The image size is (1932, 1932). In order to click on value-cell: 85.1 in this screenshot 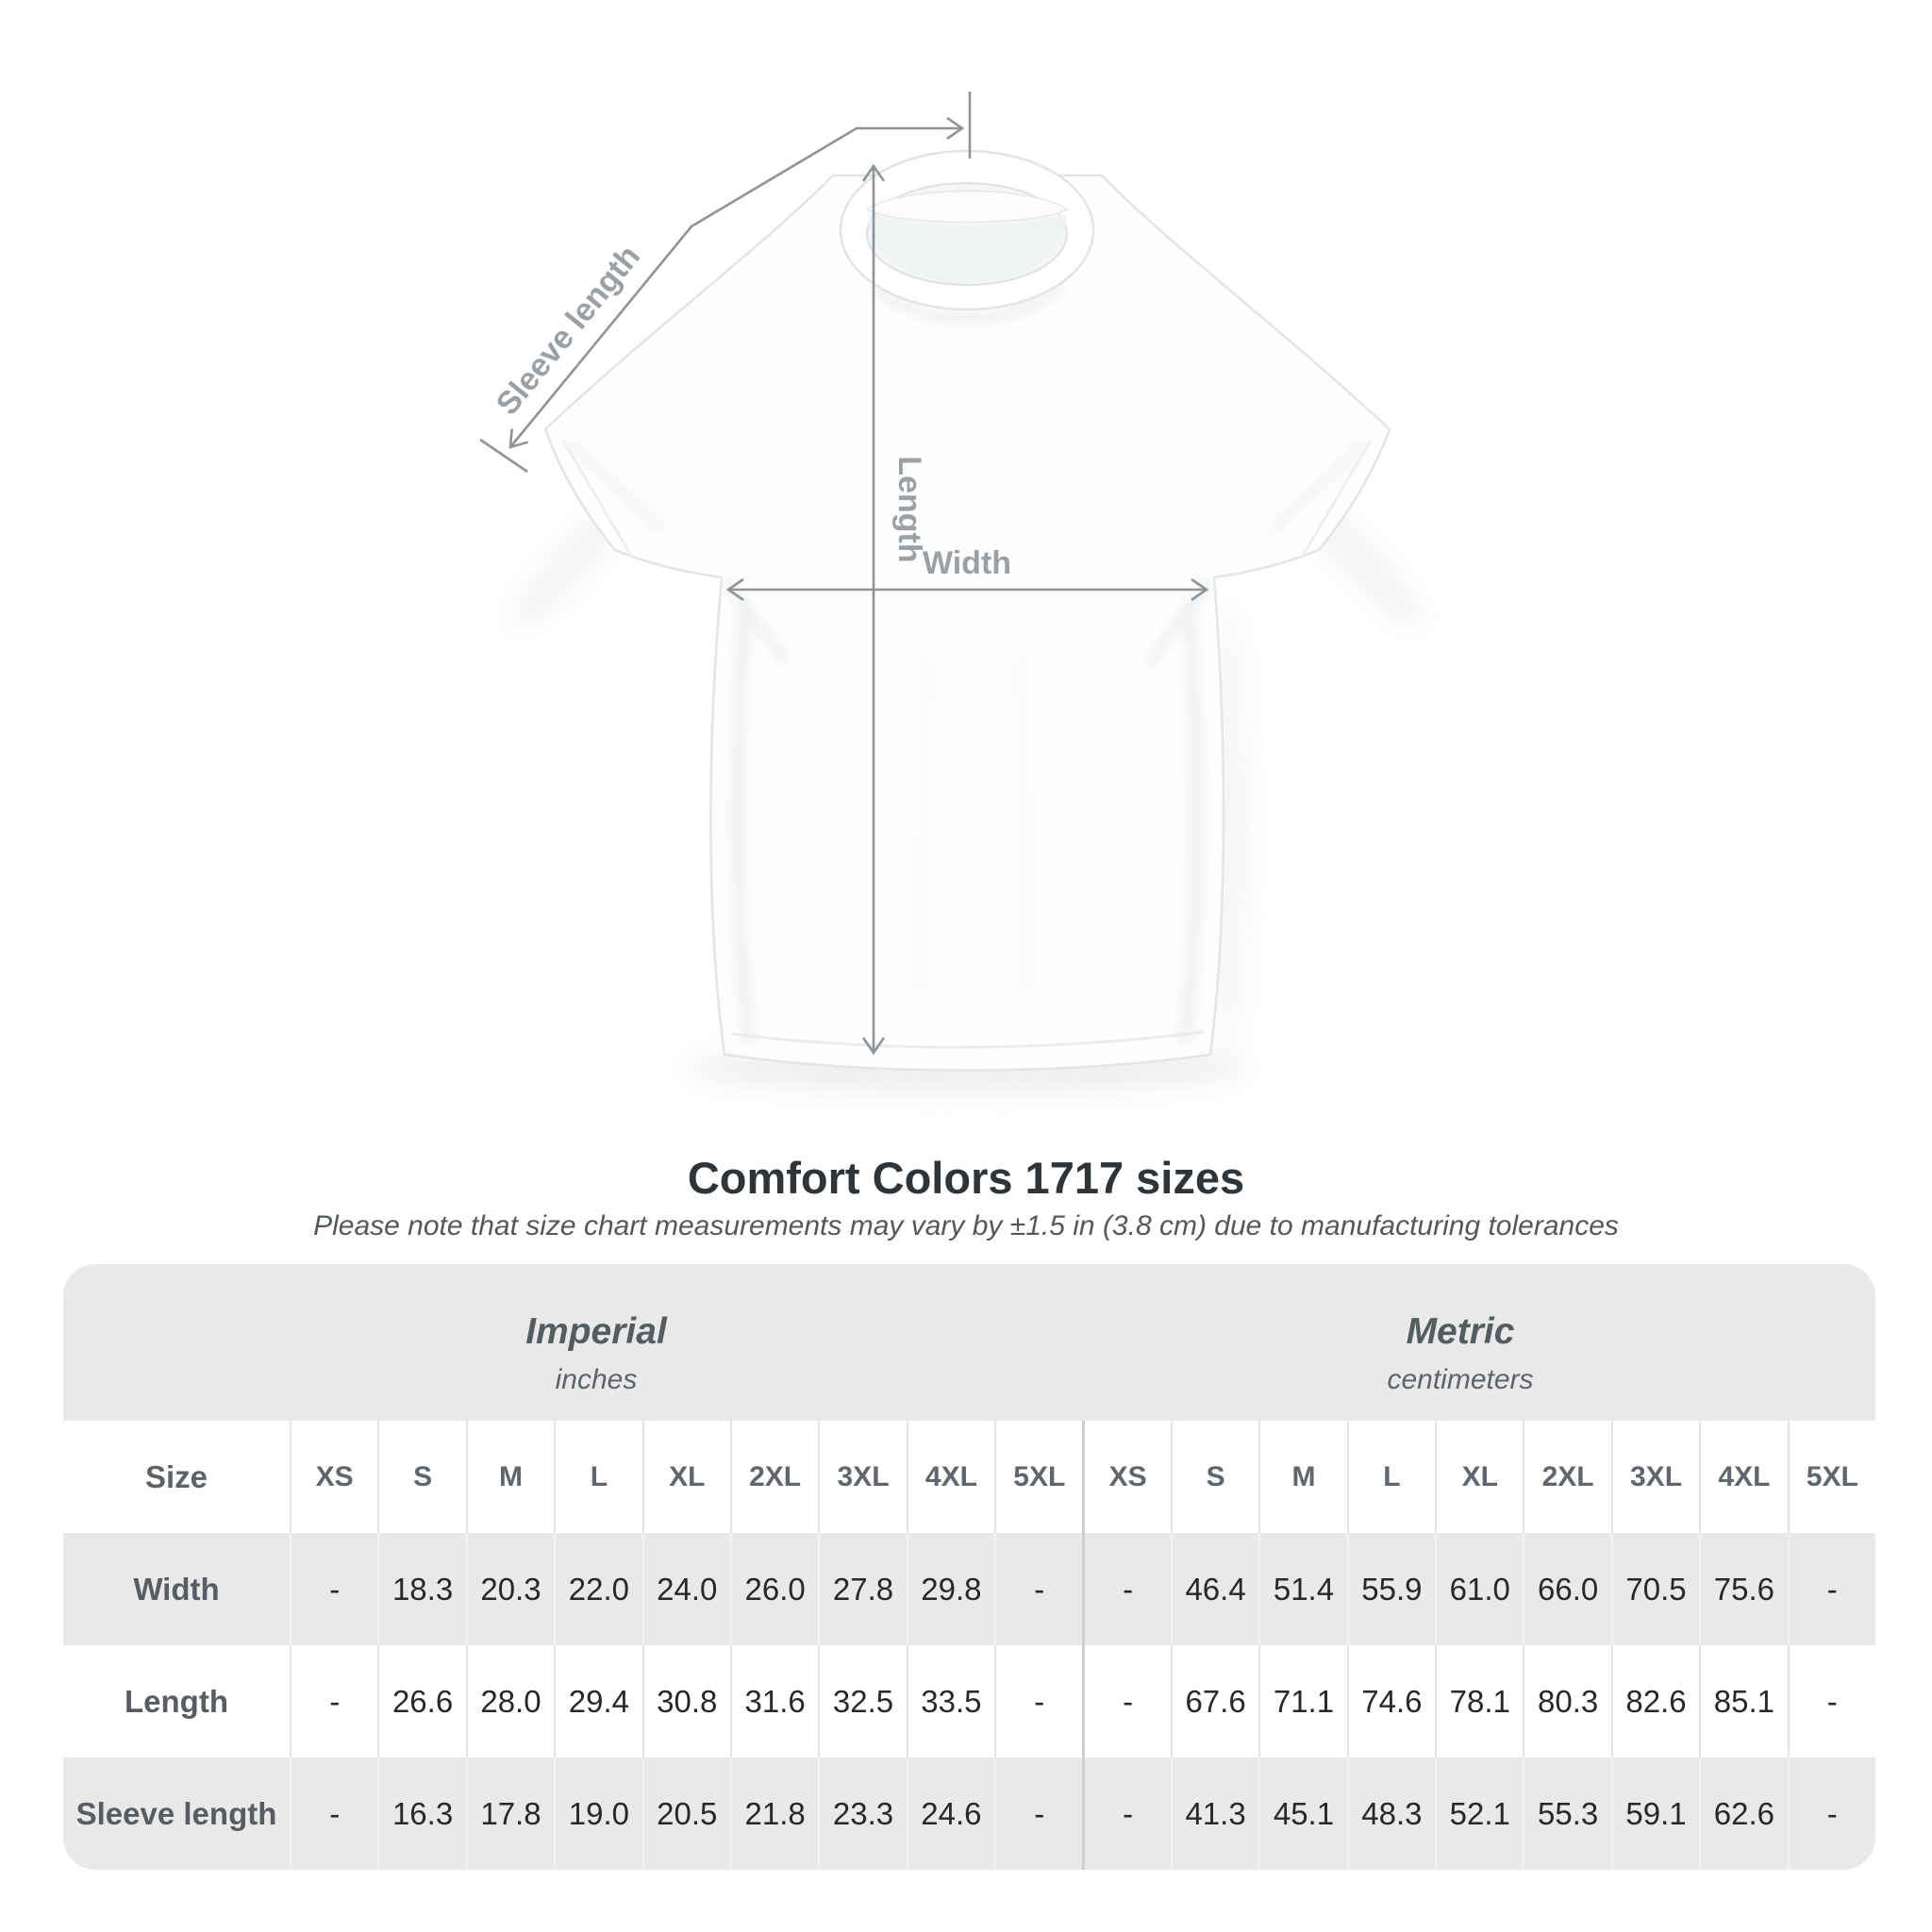, I will do `click(1743, 1701)`.